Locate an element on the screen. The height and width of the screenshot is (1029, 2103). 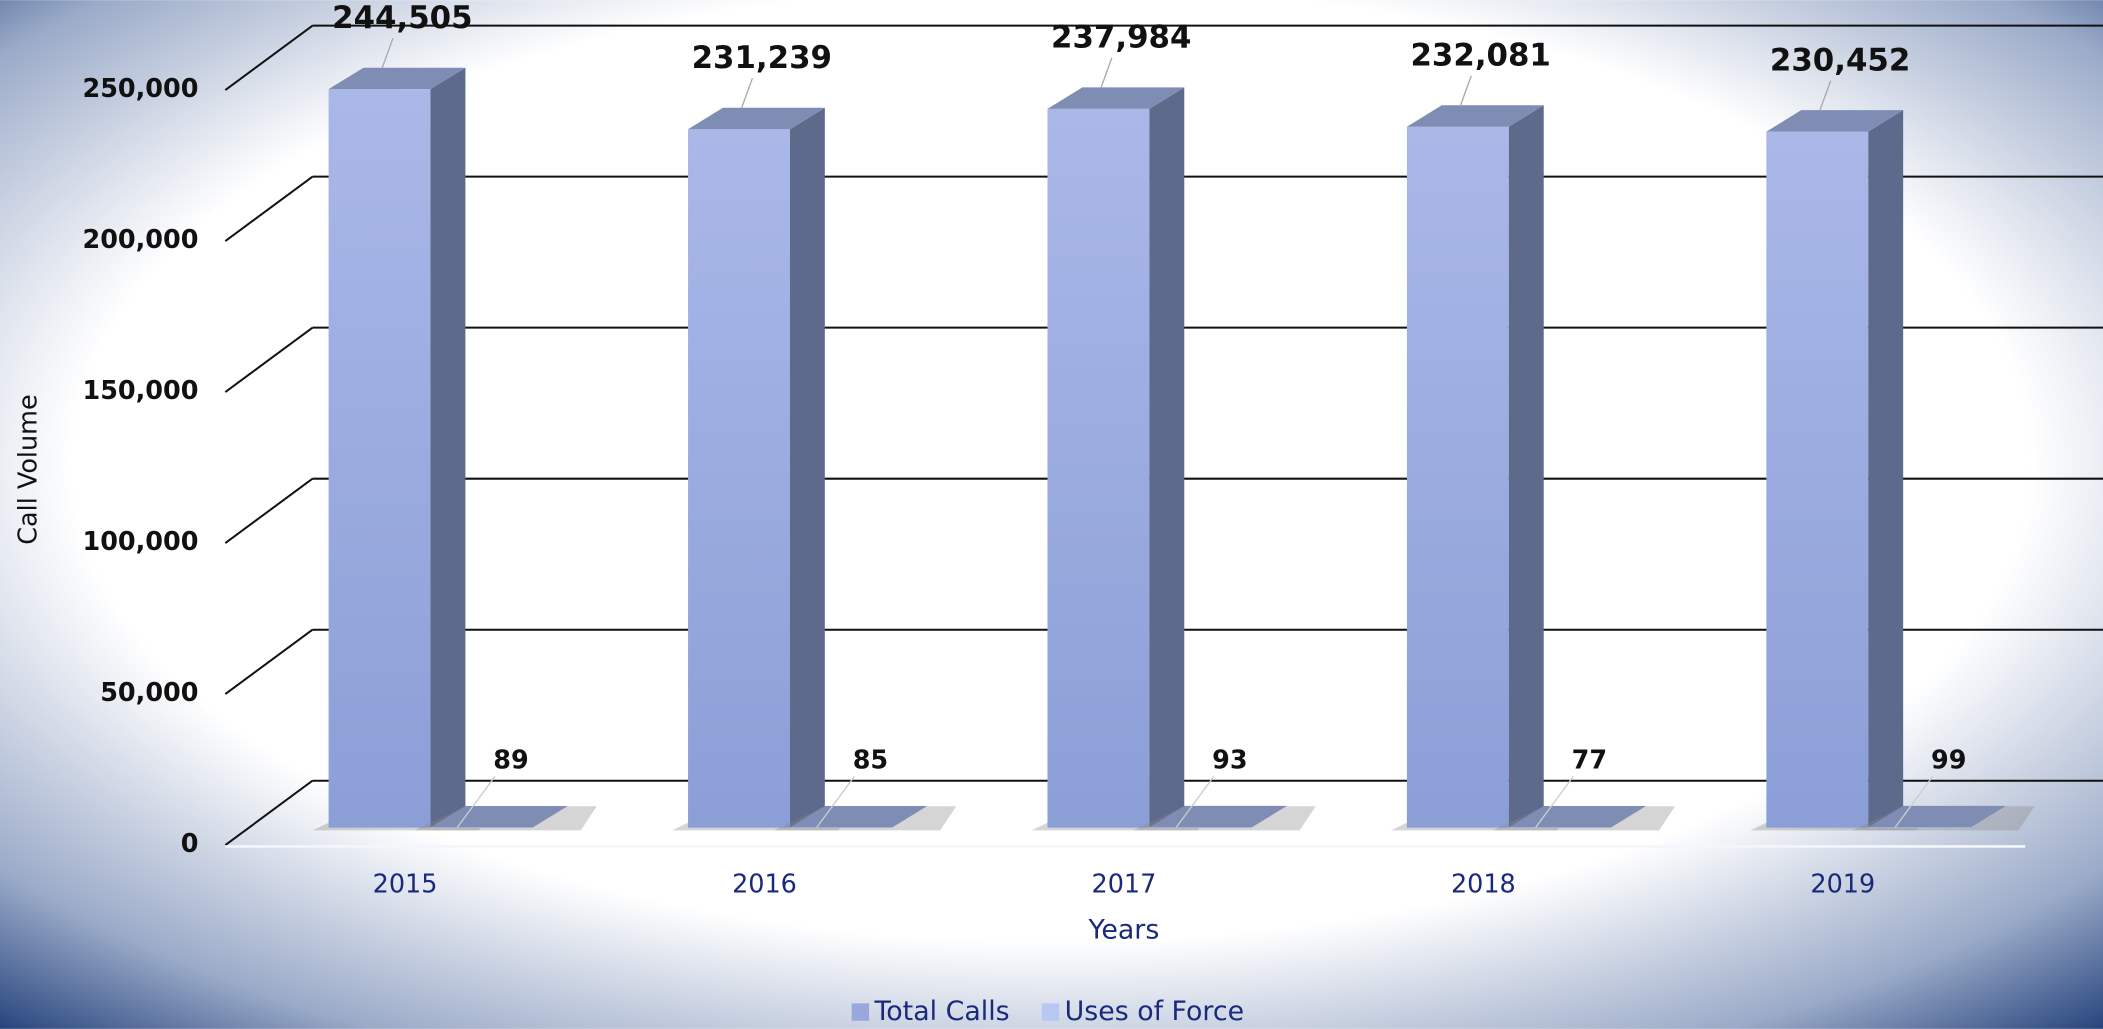
x-tick-label: 2018 is located at coordinates (1483, 884).